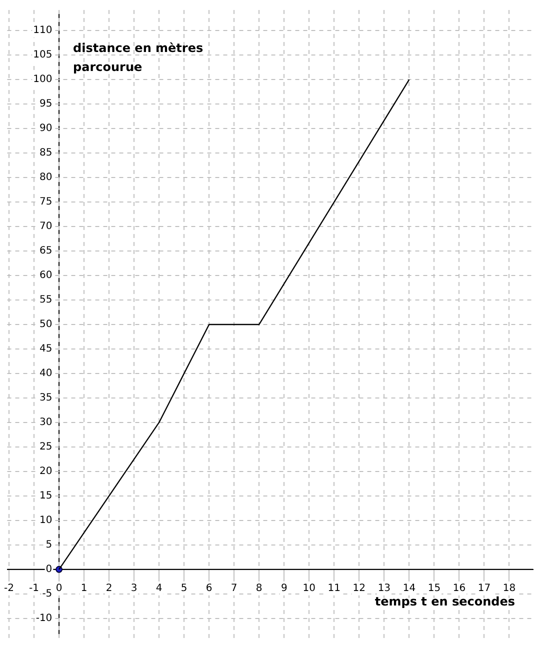  What do you see at coordinates (45, 374) in the screenshot?
I see `y-tick-label: 40` at bounding box center [45, 374].